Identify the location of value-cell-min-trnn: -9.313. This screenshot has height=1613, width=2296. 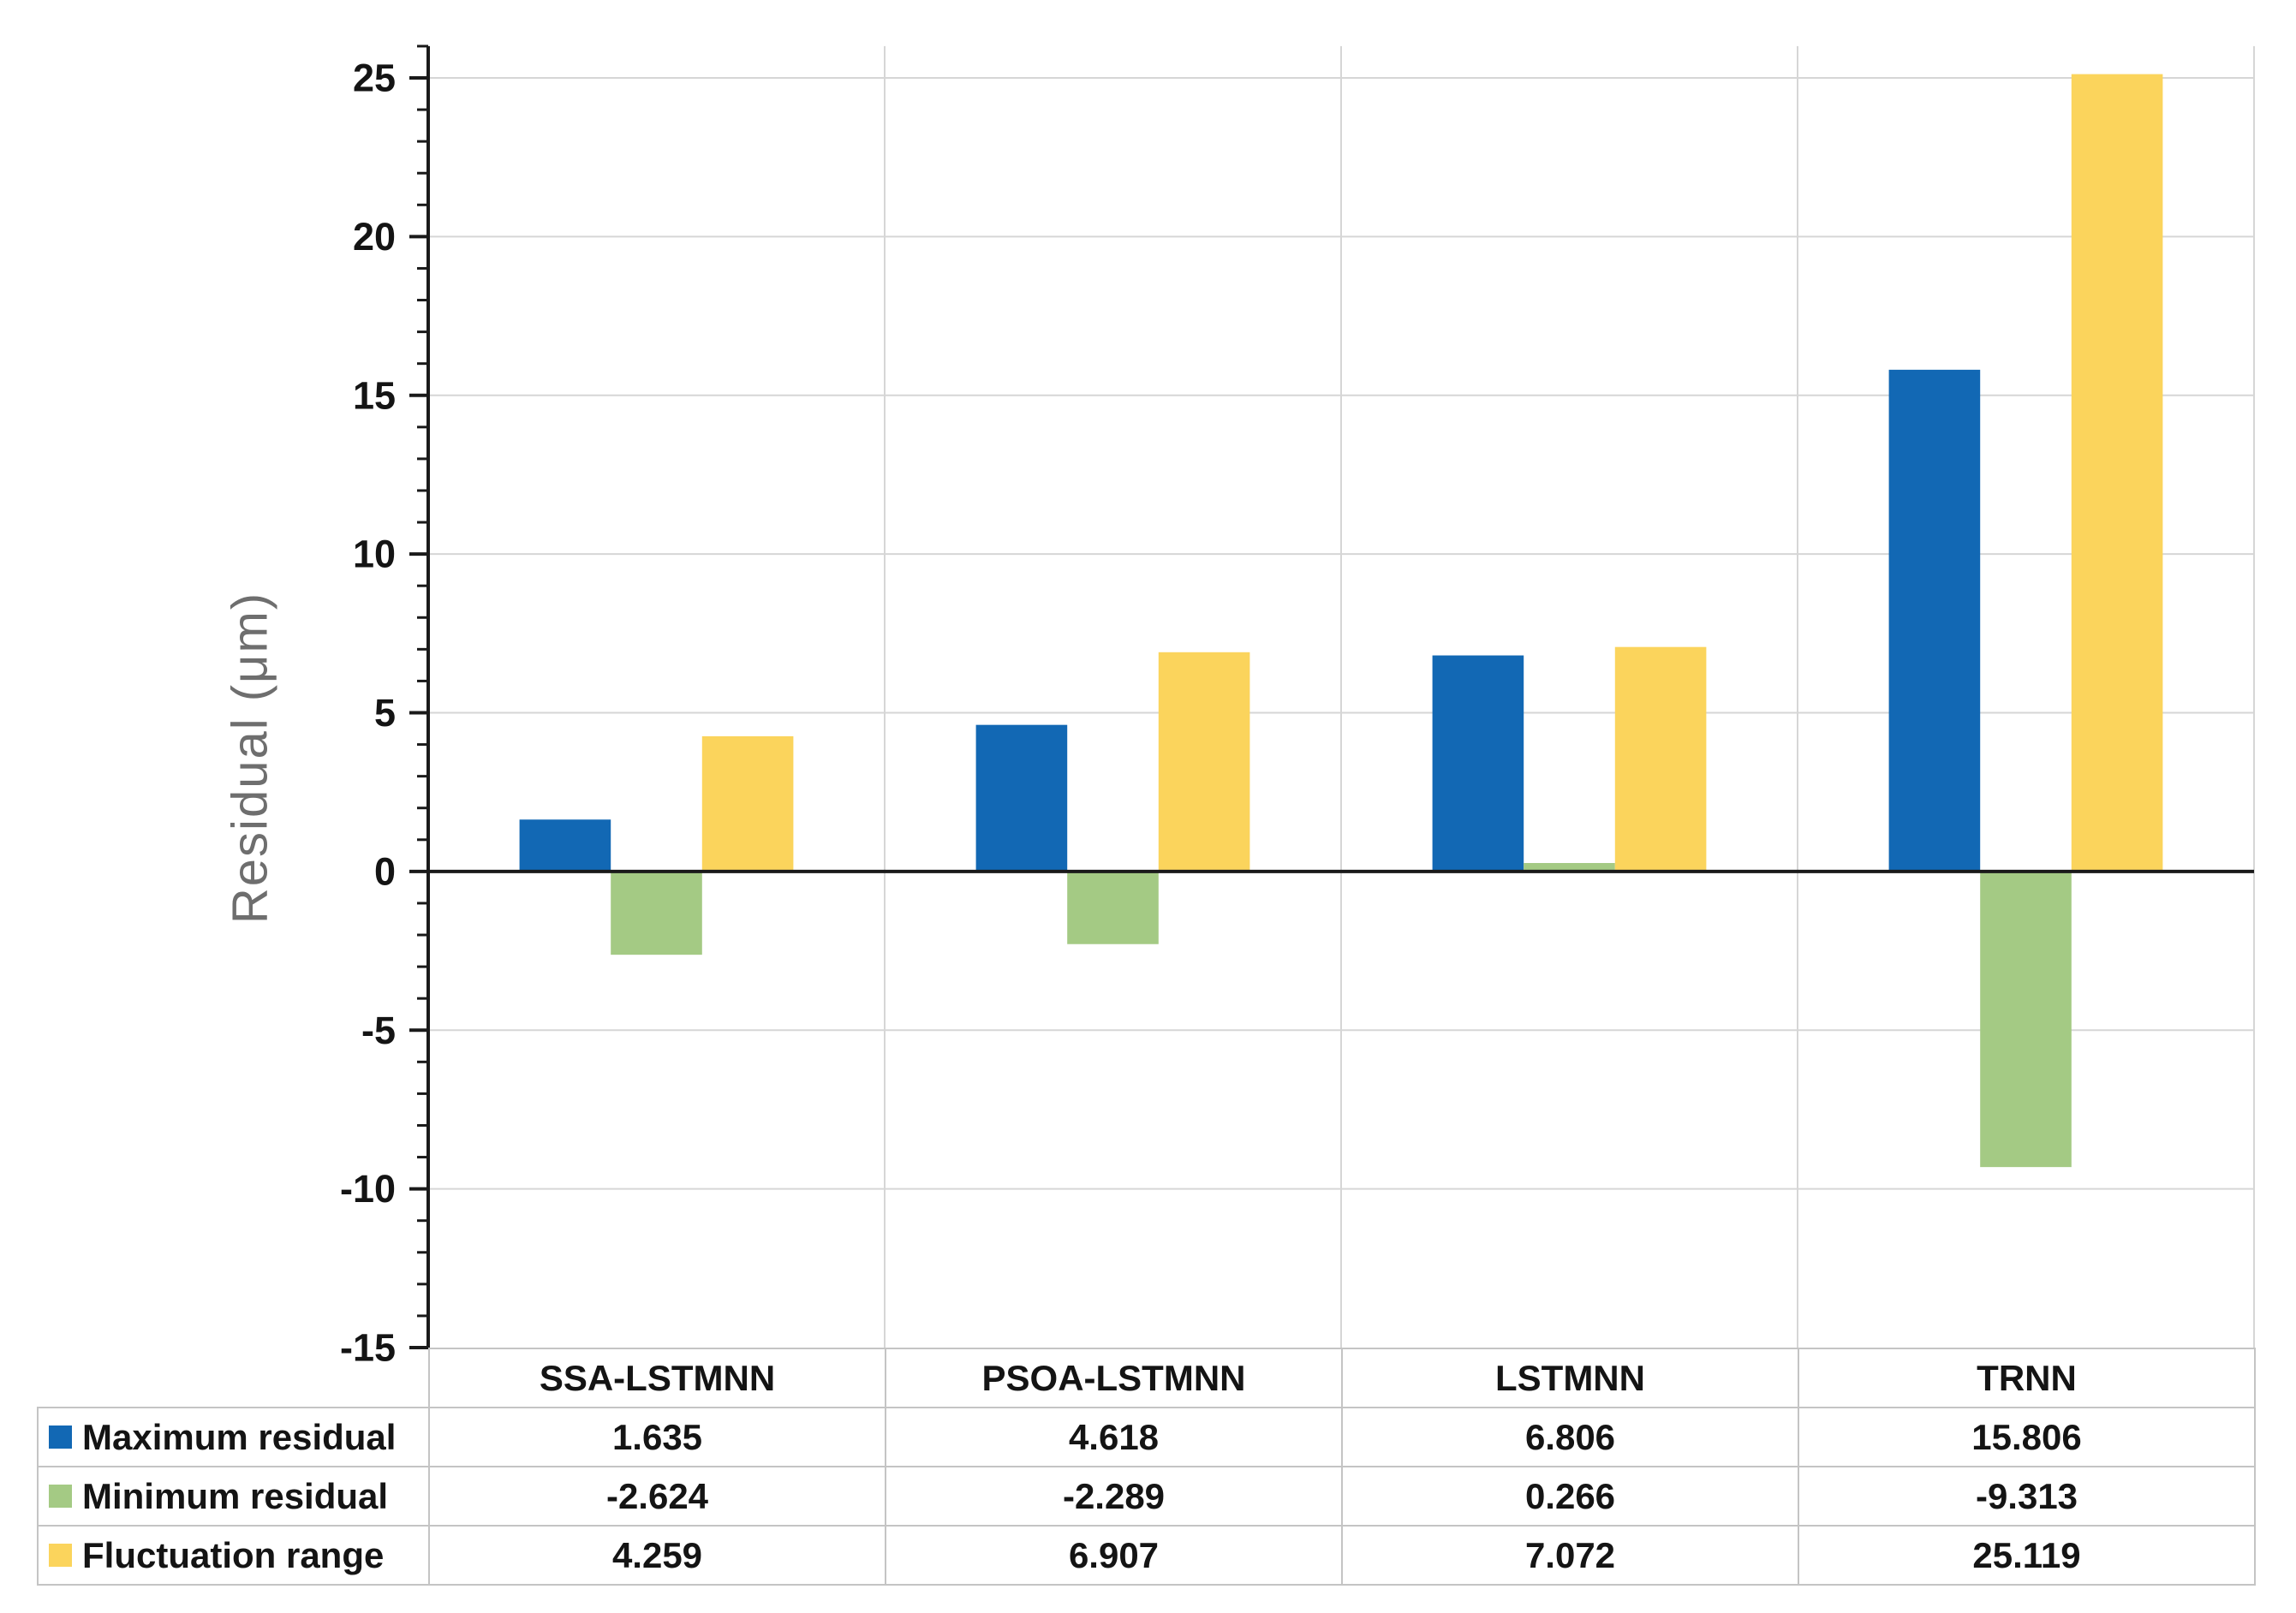
(2027, 1496).